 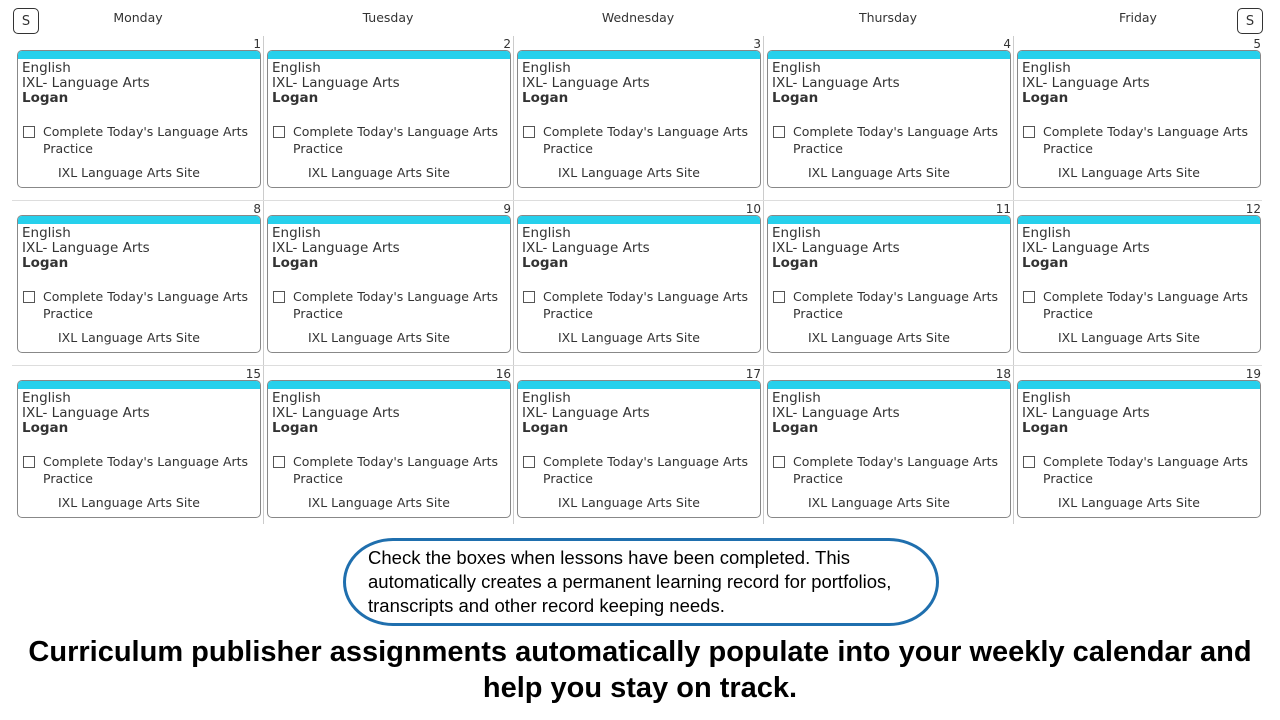 I want to click on next-week-button: S, so click(x=1250, y=21).